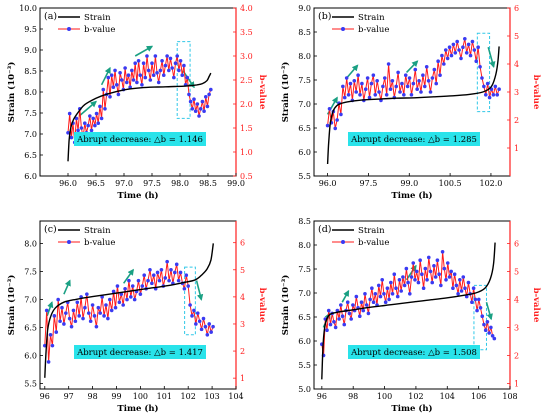 The width and height of the screenshot is (550, 416). What do you see at coordinates (188, 396) in the screenshot?
I see `x-tick-label: 102` at bounding box center [188, 396].